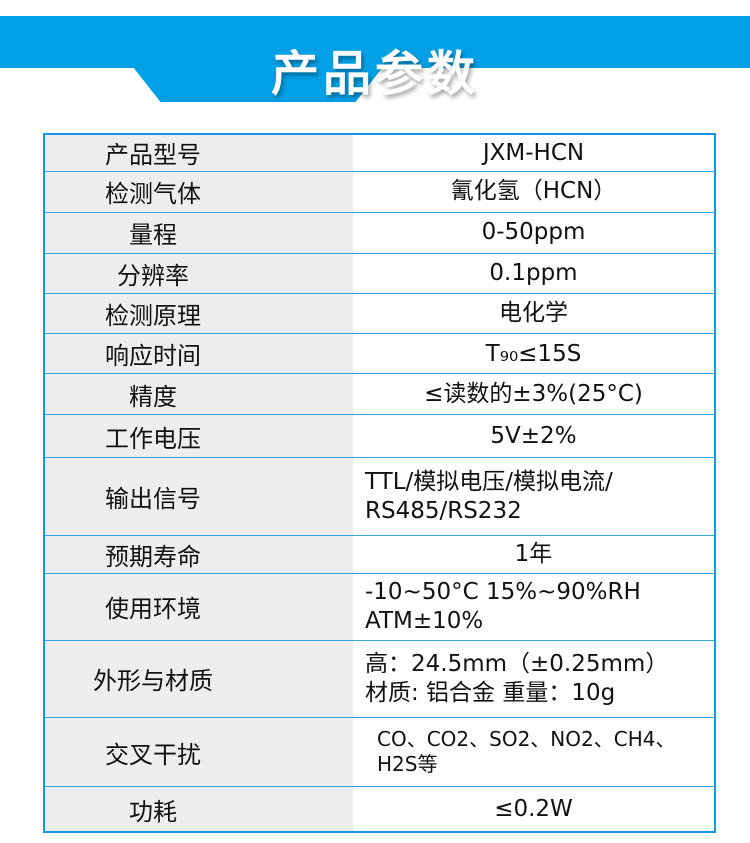  Describe the element at coordinates (199, 679) in the screenshot. I see `spec-label: 外形与材质` at that location.